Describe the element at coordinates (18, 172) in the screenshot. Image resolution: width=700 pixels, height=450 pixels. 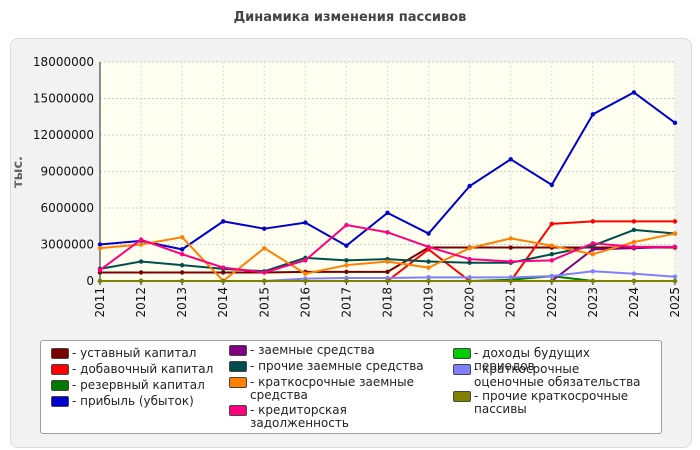
I see `y-axis-label: тыс.` at that location.